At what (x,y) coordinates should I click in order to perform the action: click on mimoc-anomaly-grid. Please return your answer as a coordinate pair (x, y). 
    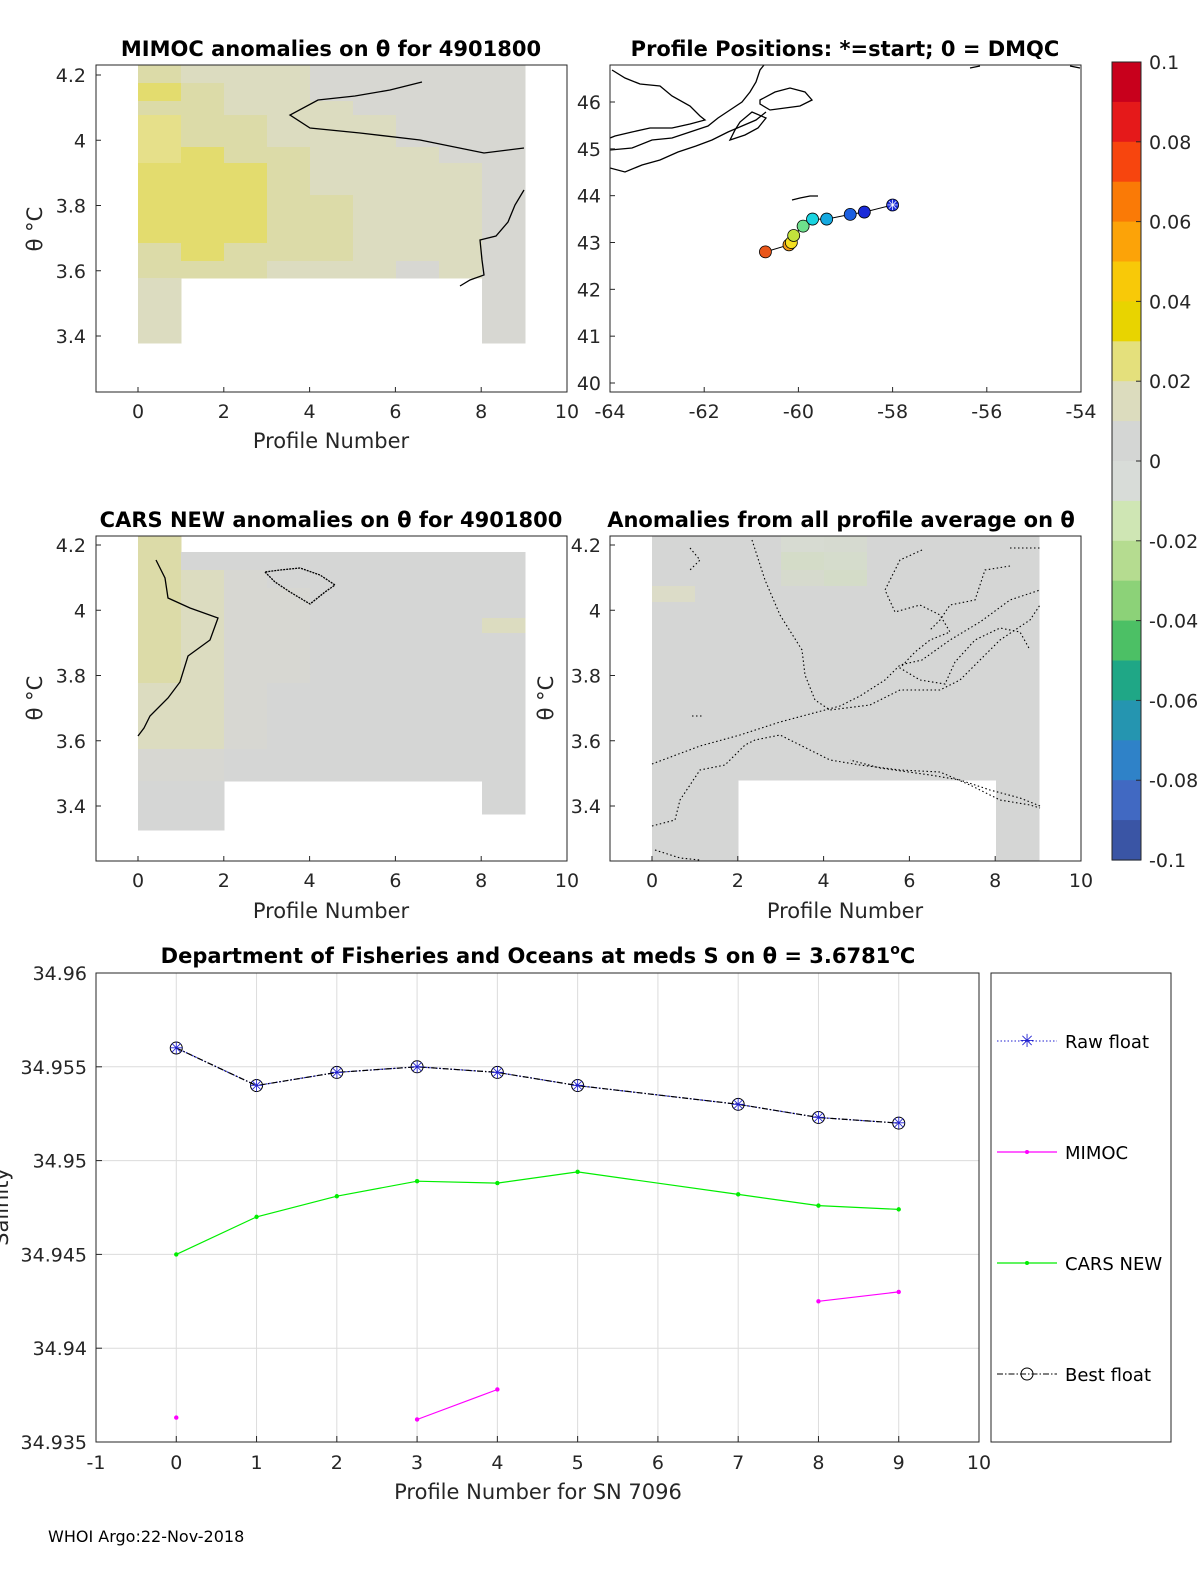
    Looking at the image, I should click on (332, 204).